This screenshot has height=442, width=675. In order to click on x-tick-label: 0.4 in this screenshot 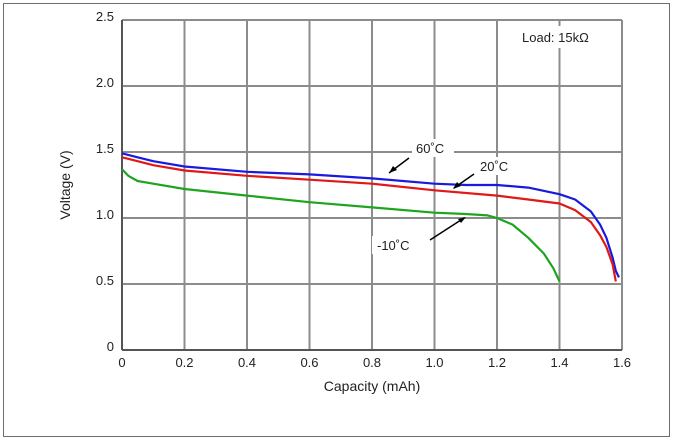, I will do `click(247, 362)`.